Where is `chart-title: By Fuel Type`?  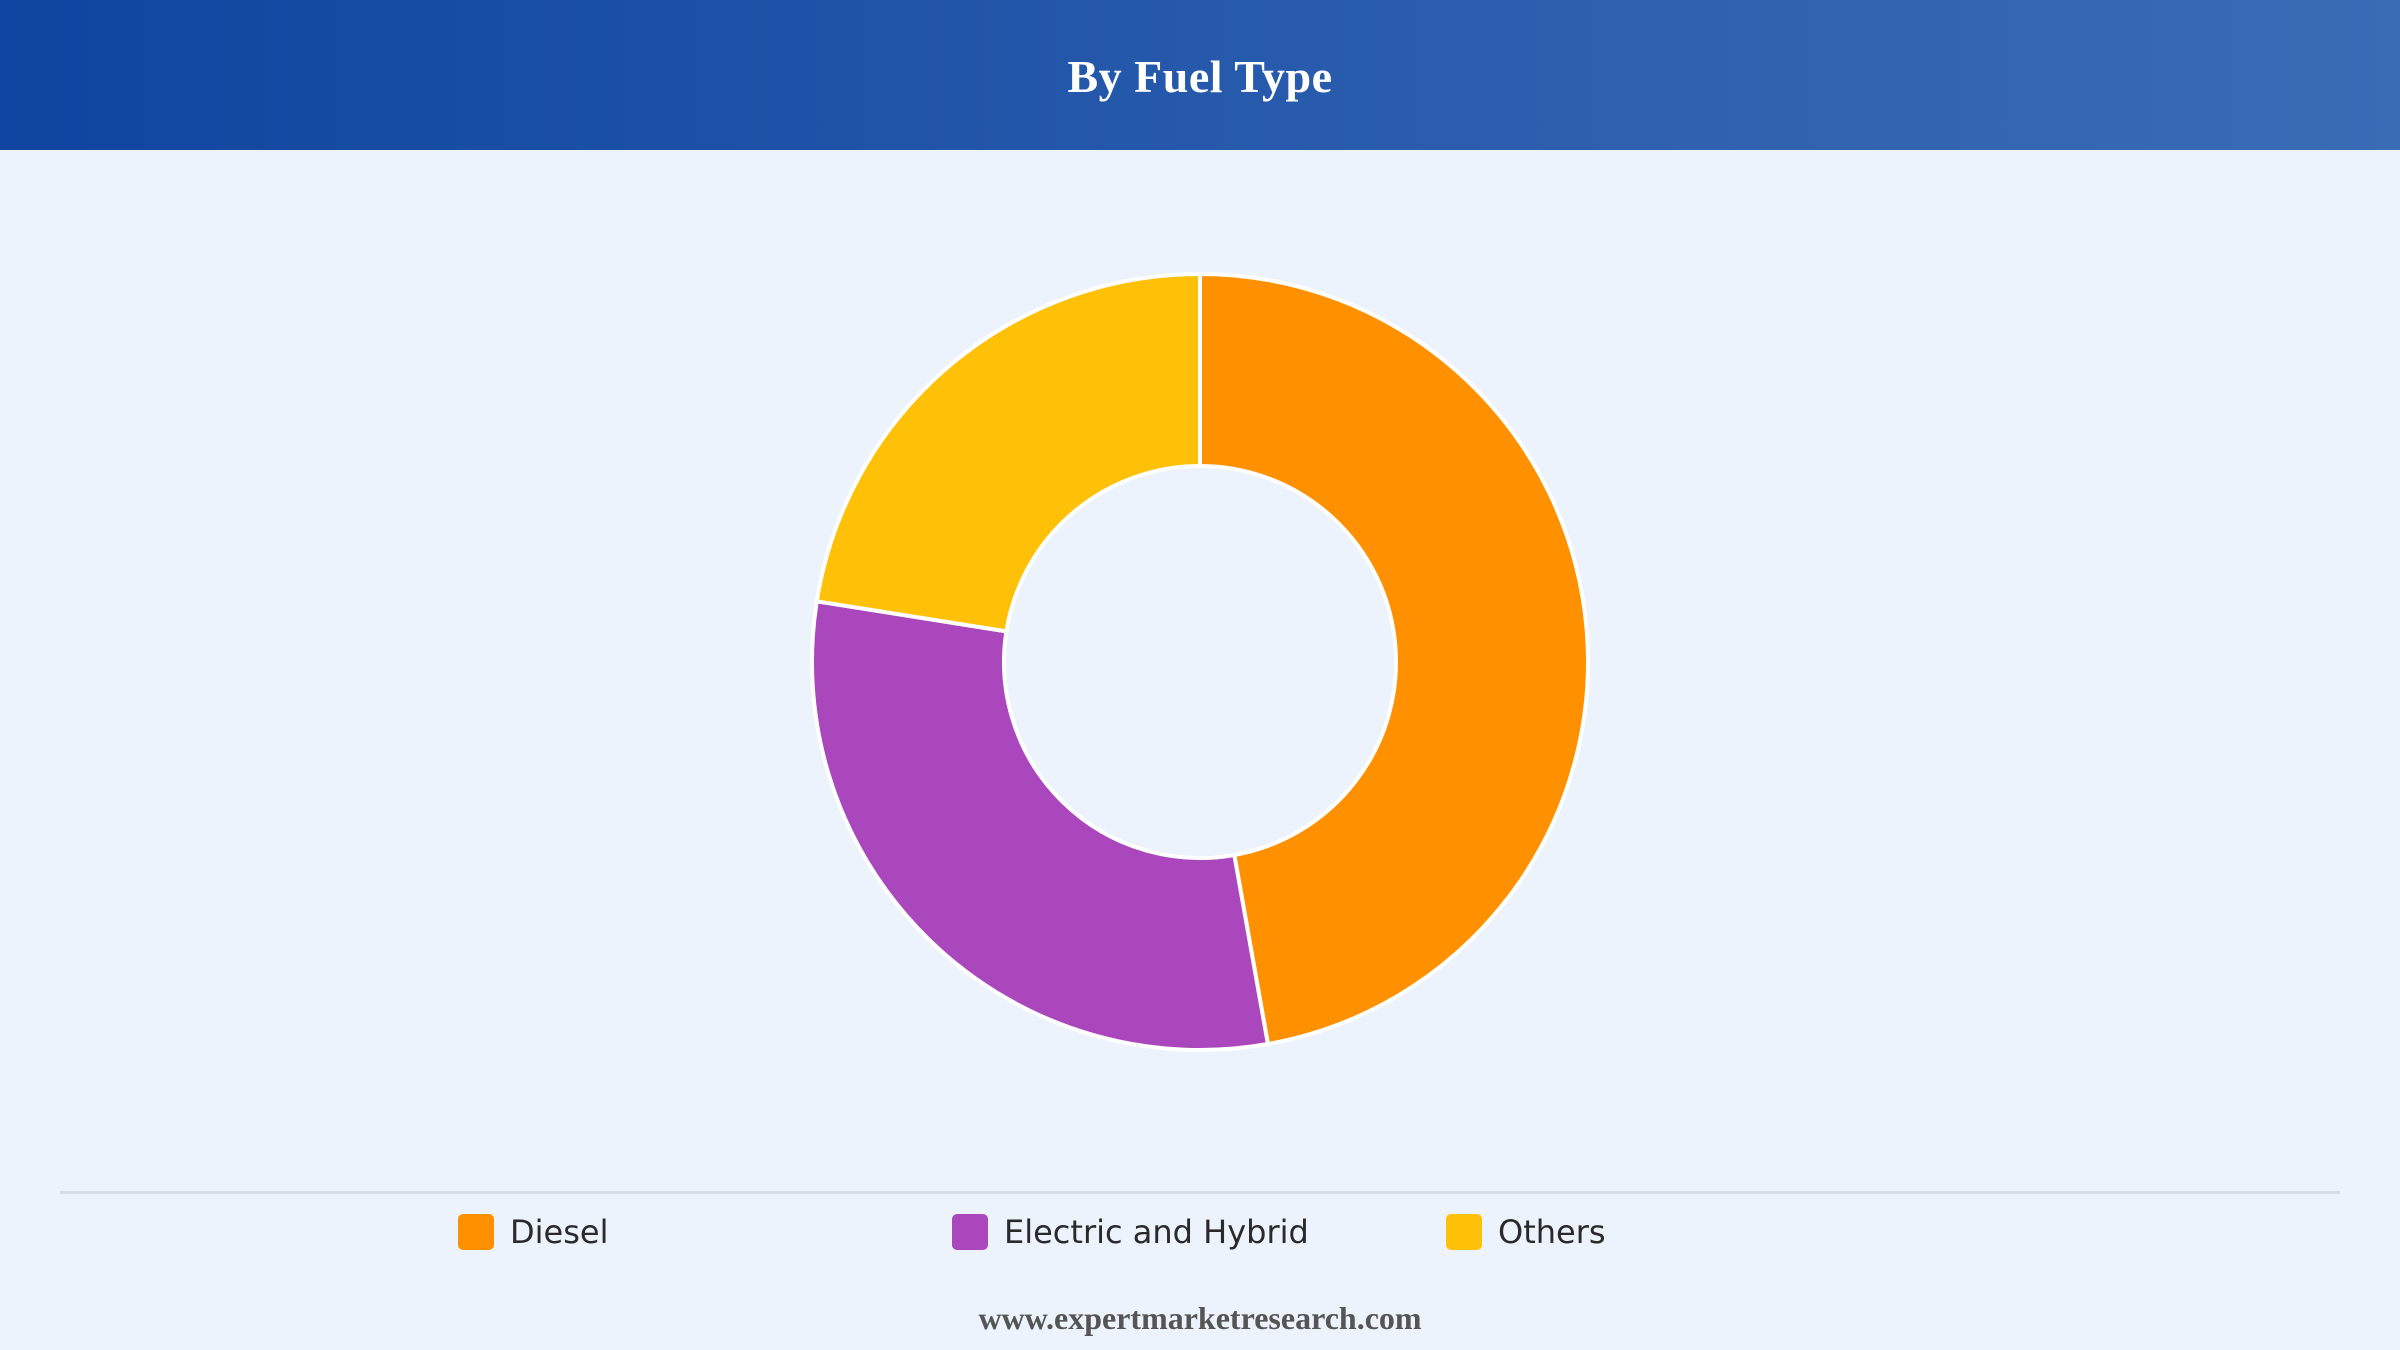 chart-title: By Fuel Type is located at coordinates (1200, 76).